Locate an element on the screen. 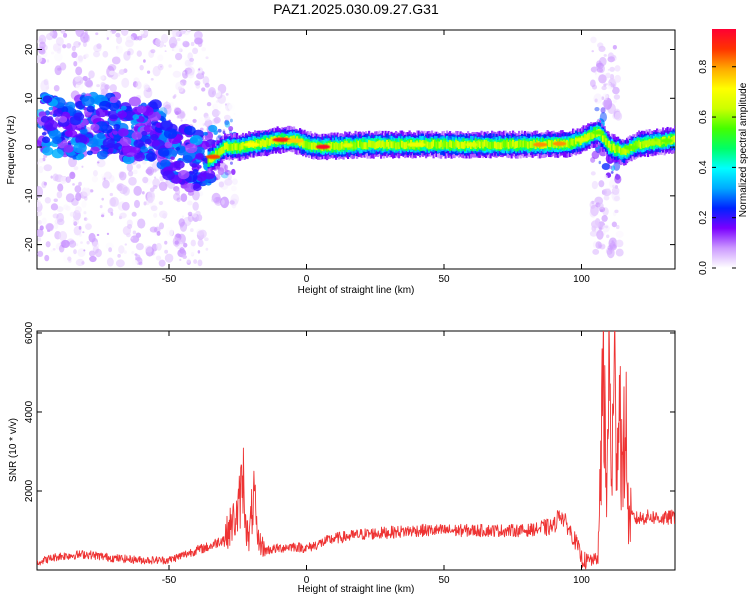 The height and width of the screenshot is (600, 750). x-tick-label: -50 is located at coordinates (169, 580).